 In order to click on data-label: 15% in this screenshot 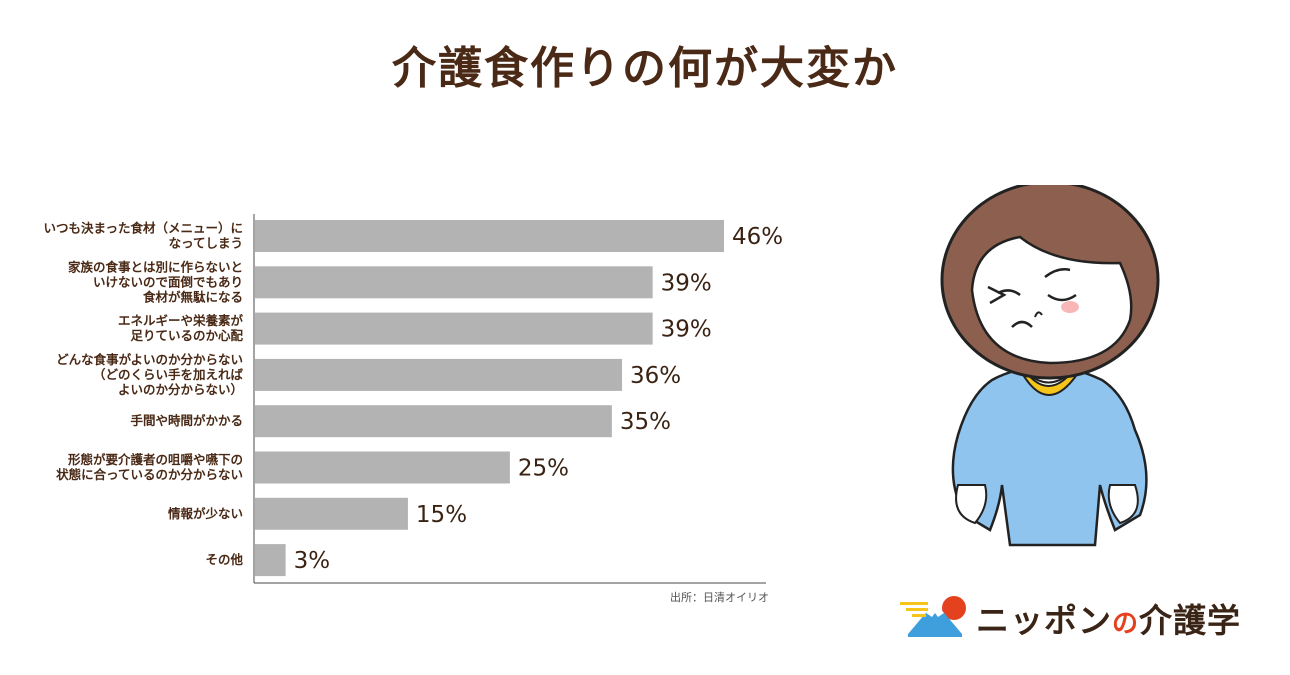, I will do `click(441, 515)`.